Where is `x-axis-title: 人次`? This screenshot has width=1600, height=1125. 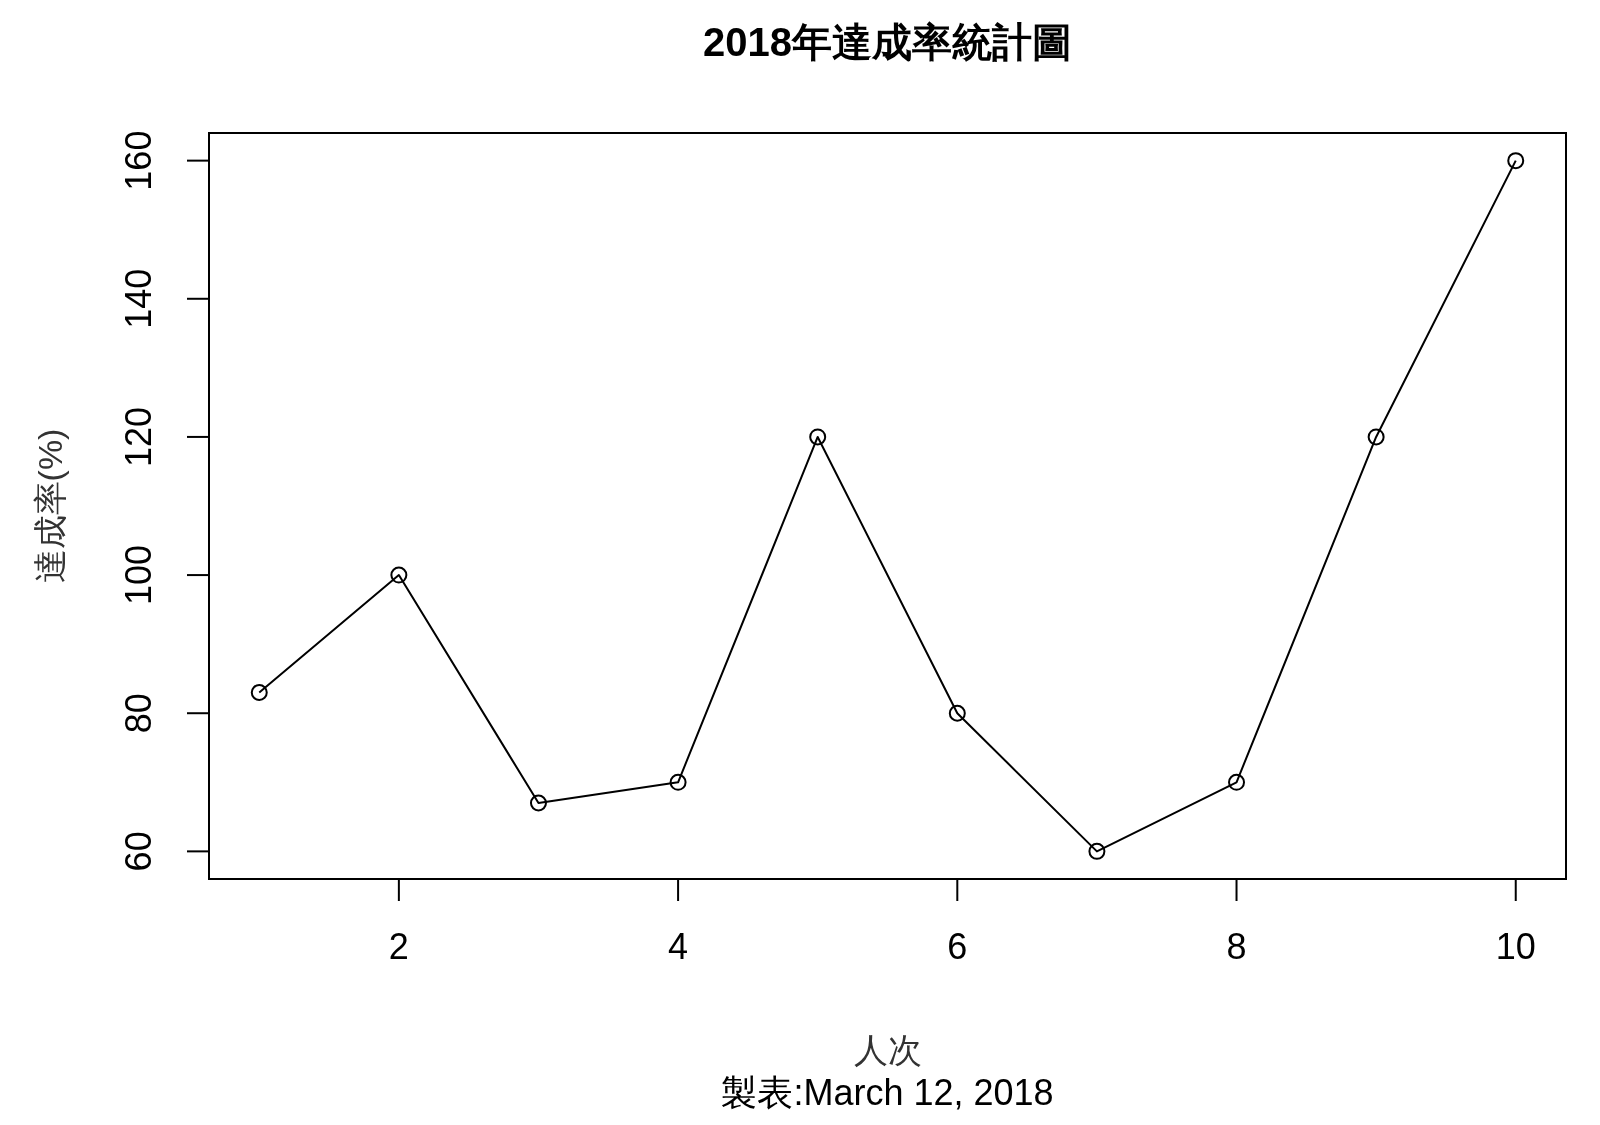 x-axis-title: 人次 is located at coordinates (887, 1050).